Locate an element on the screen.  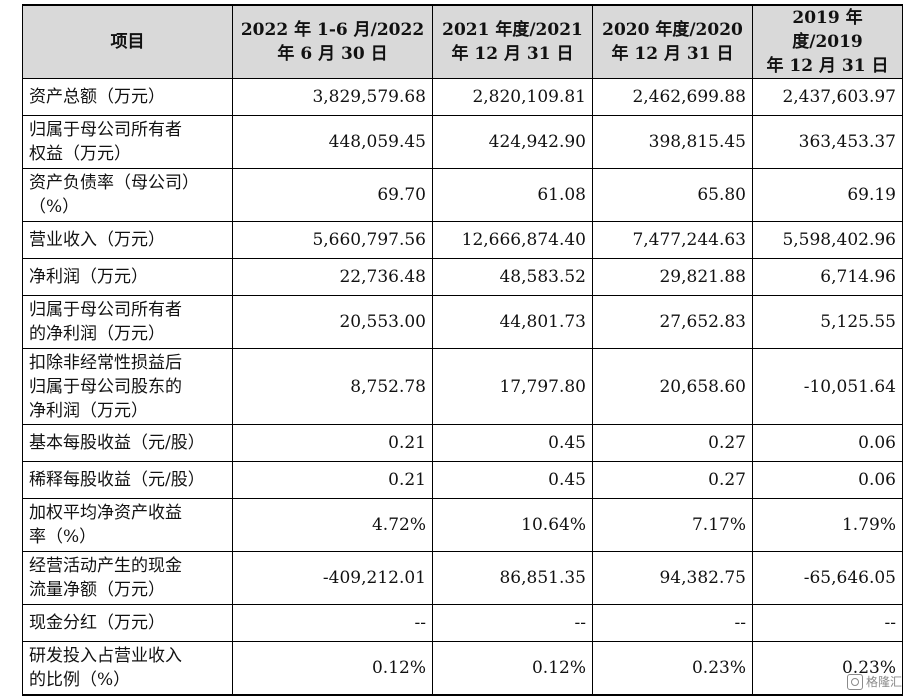
header-col-2020: 2020 年度/2020 年 12 月 31 日 is located at coordinates (672, 41).